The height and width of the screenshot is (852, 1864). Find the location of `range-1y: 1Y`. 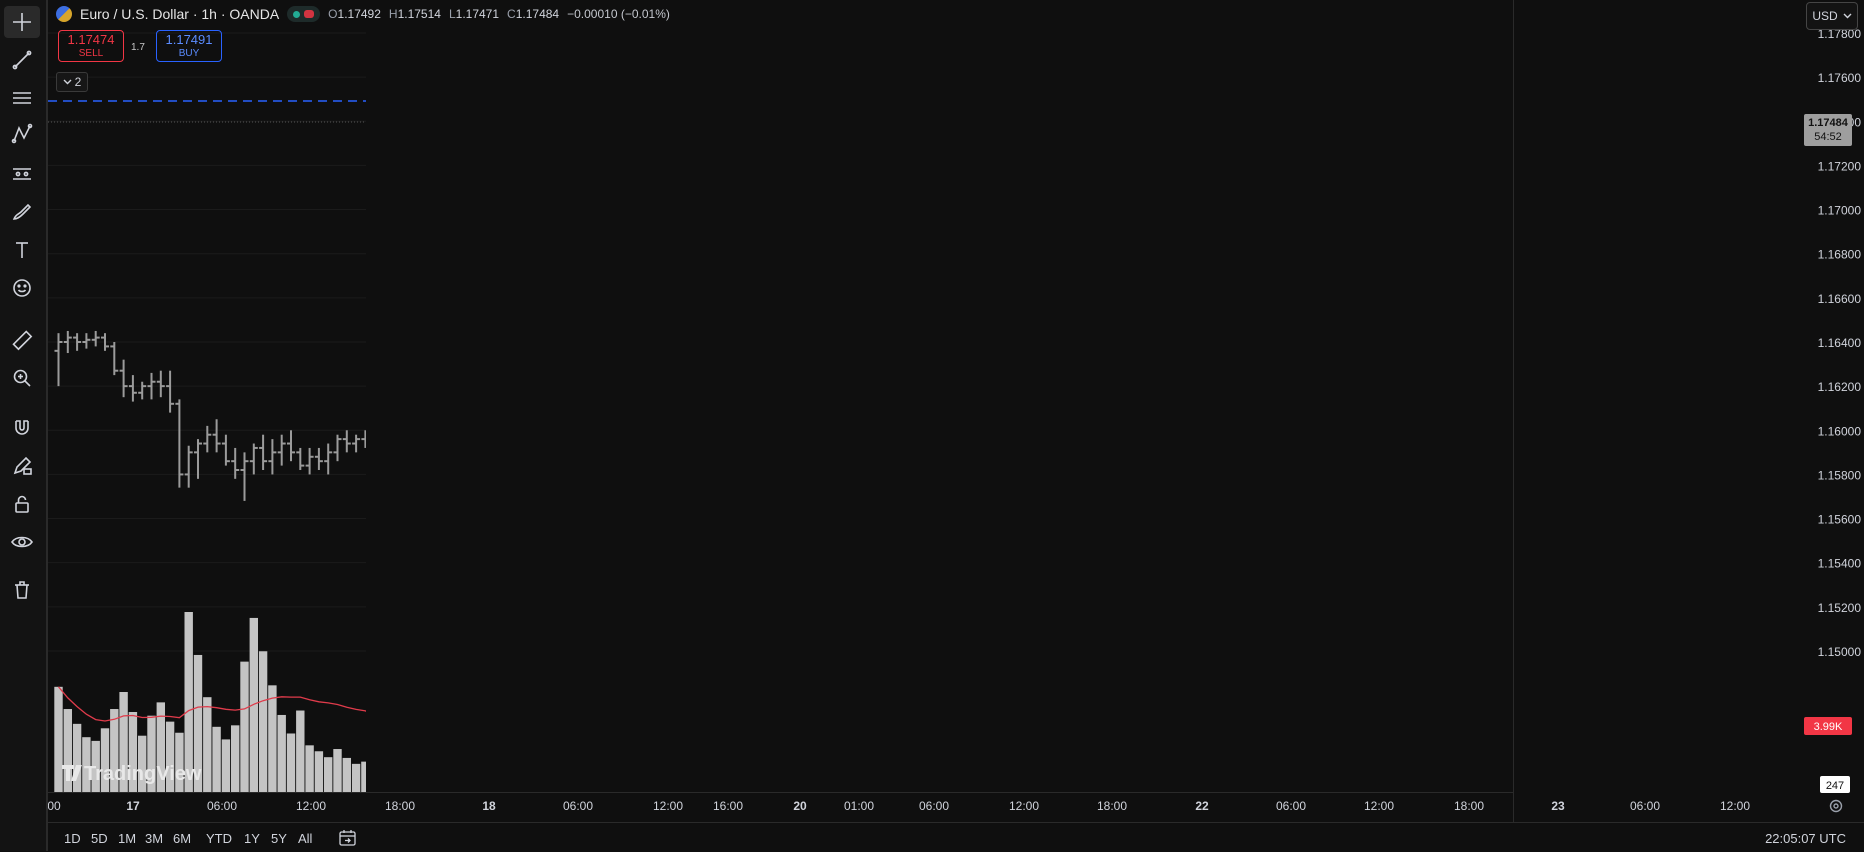

range-1y: 1Y is located at coordinates (252, 838).